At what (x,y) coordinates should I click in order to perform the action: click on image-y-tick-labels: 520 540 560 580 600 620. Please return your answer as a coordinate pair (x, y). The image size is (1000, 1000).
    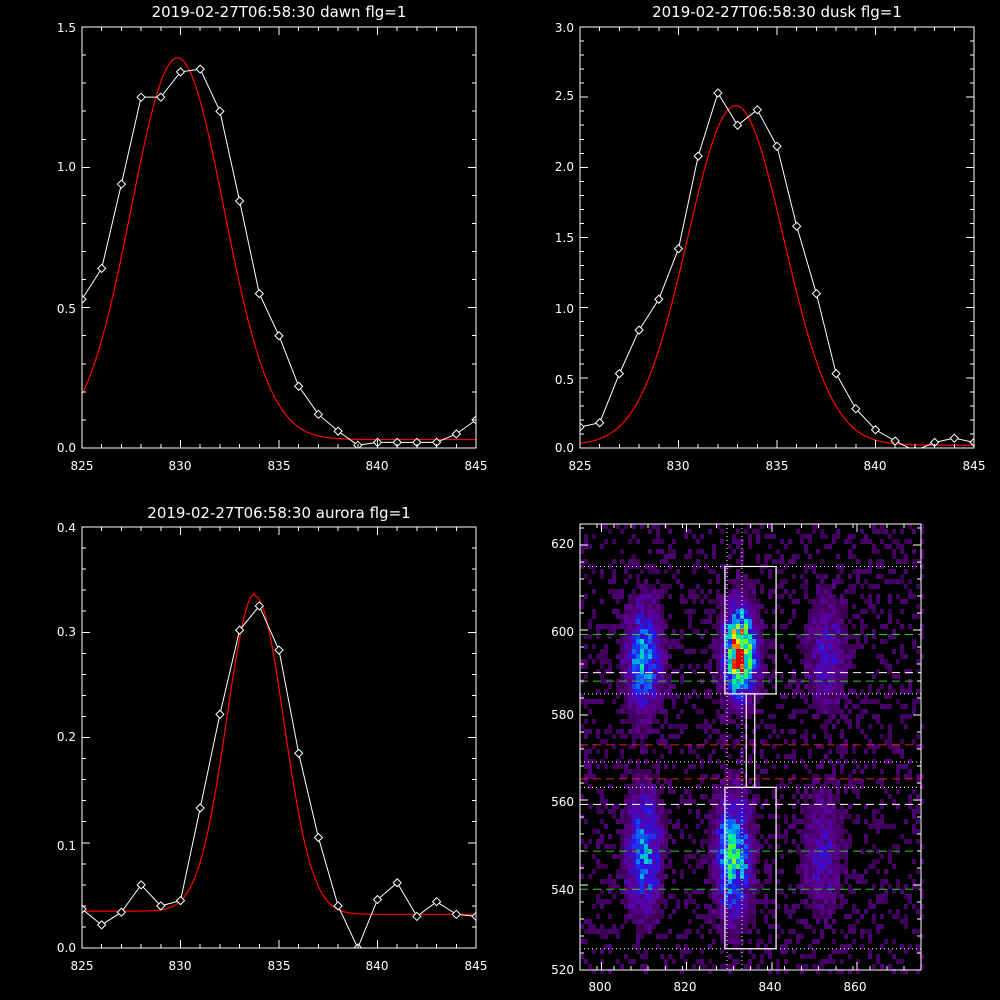
    Looking at the image, I should click on (562, 757).